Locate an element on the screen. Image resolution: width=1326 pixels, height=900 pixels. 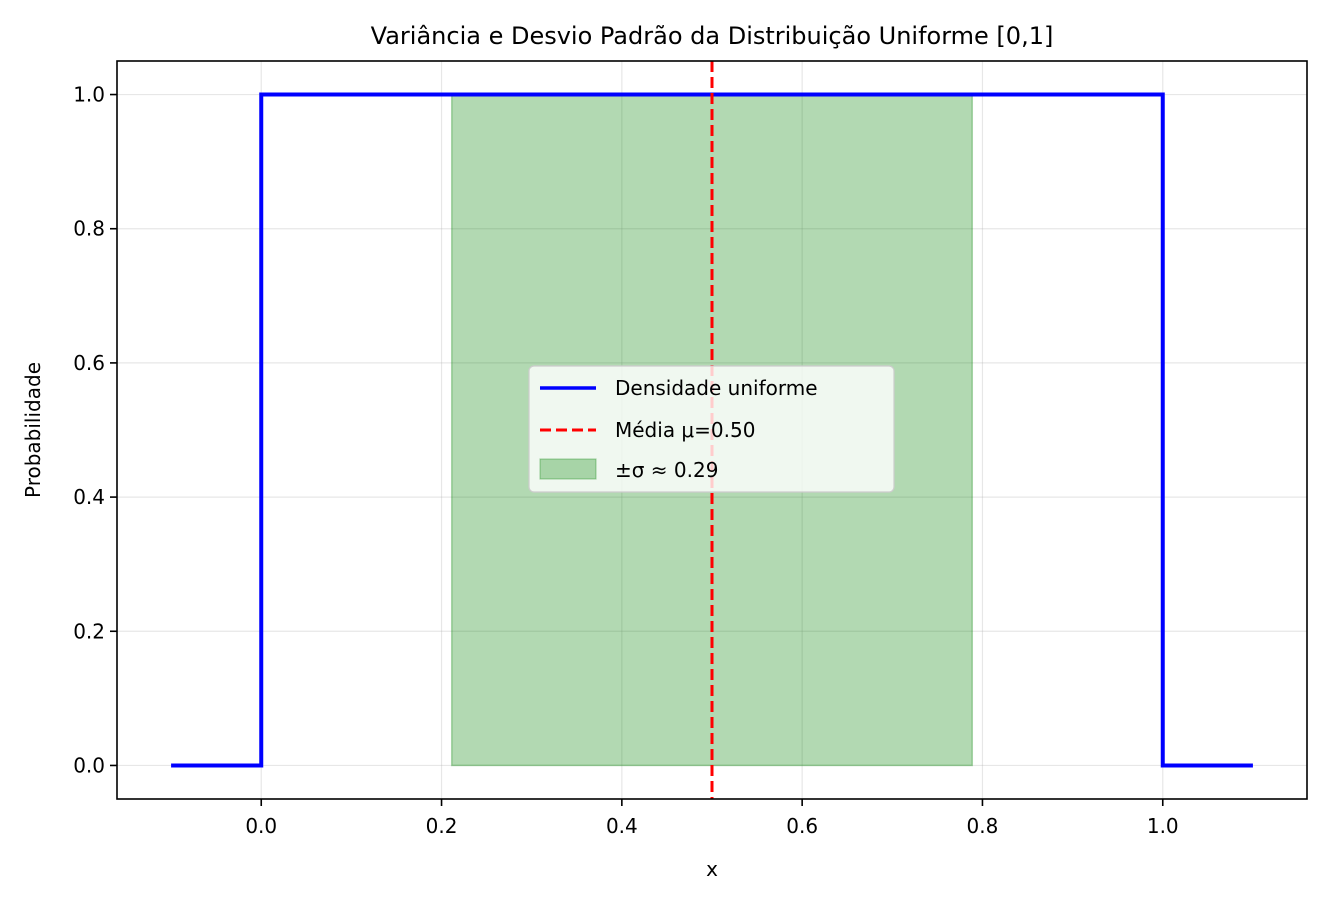
legend-label-mean: Média μ=0.50 is located at coordinates (685, 430).